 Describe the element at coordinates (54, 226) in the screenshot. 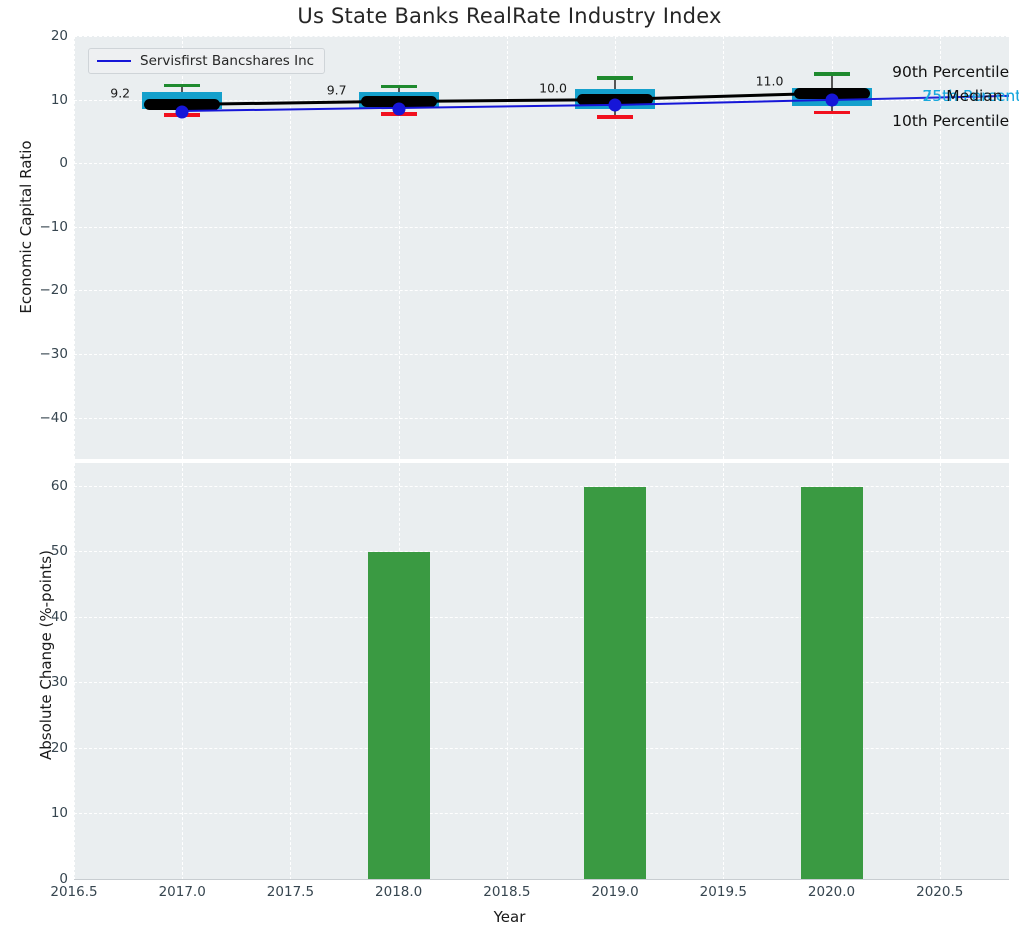

I see `y-tick-top: −10` at that location.